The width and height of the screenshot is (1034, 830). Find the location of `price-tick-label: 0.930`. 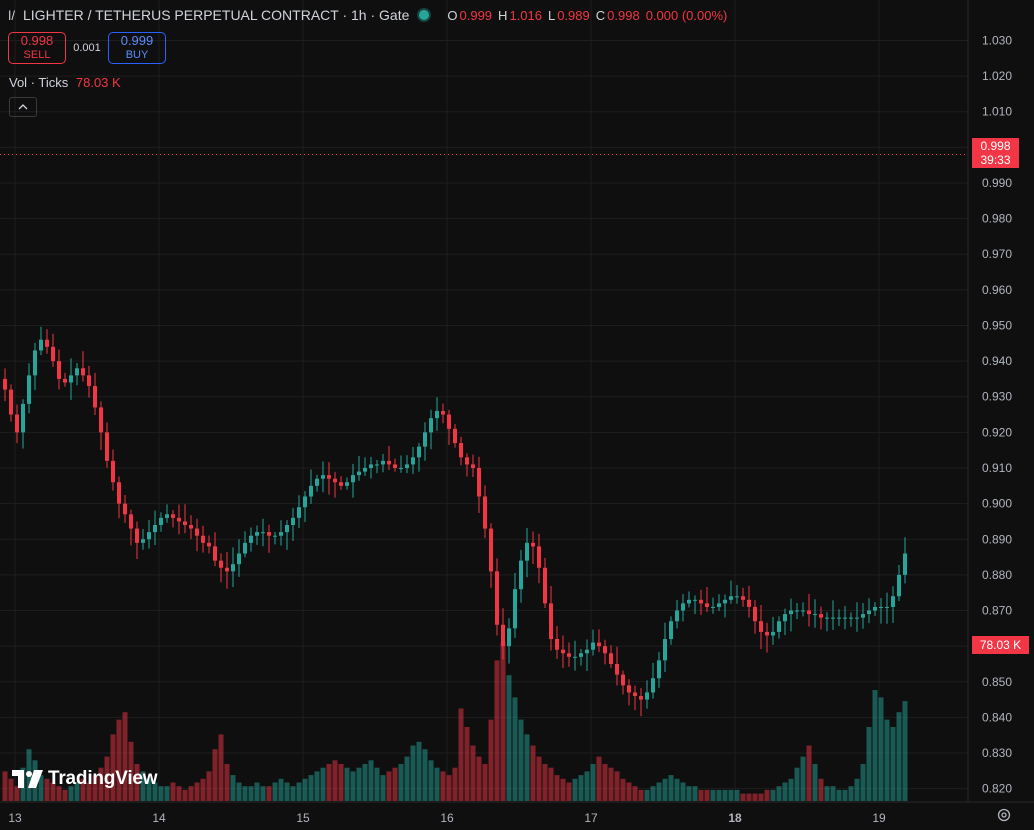

price-tick-label: 0.930 is located at coordinates (997, 397).